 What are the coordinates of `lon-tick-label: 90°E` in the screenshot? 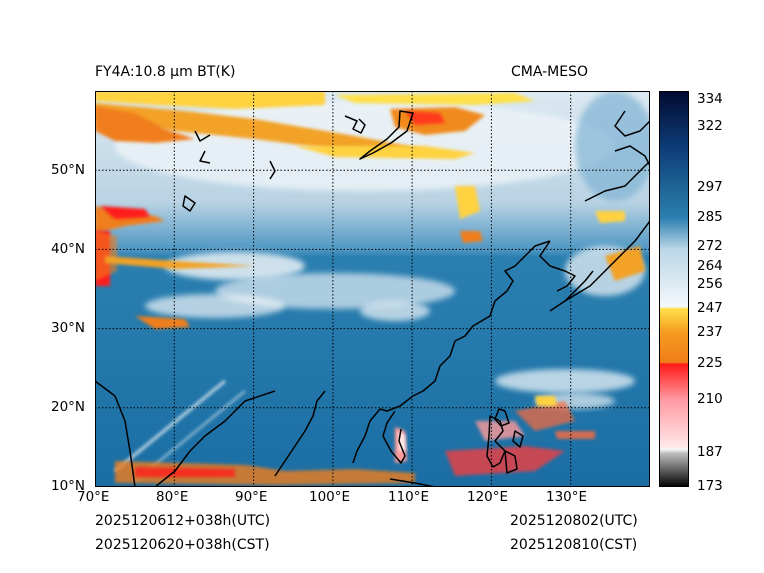 It's located at (251, 497).